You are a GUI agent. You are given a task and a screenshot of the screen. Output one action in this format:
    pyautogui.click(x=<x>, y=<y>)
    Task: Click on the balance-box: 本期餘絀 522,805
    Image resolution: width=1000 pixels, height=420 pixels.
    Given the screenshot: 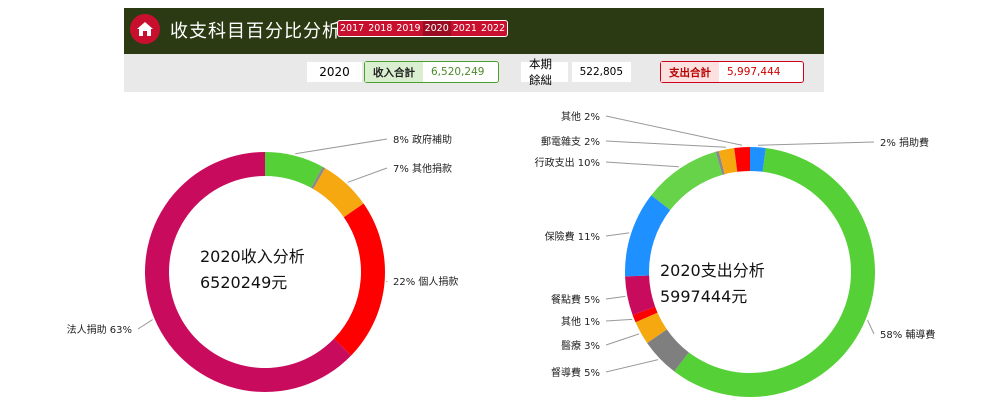 What is the action you would take?
    pyautogui.click(x=576, y=72)
    